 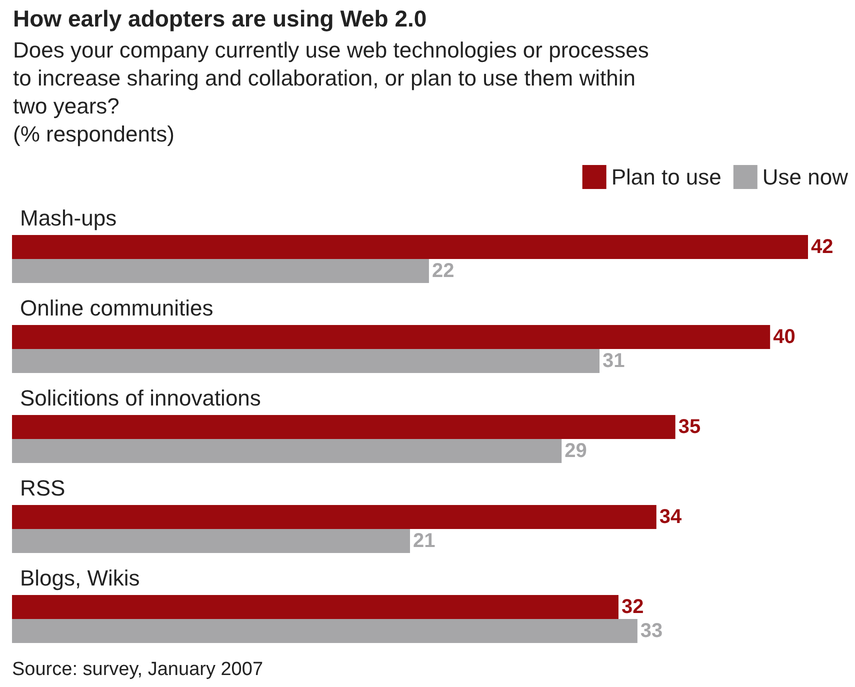 What do you see at coordinates (651, 631) in the screenshot?
I see `data-label: 33` at bounding box center [651, 631].